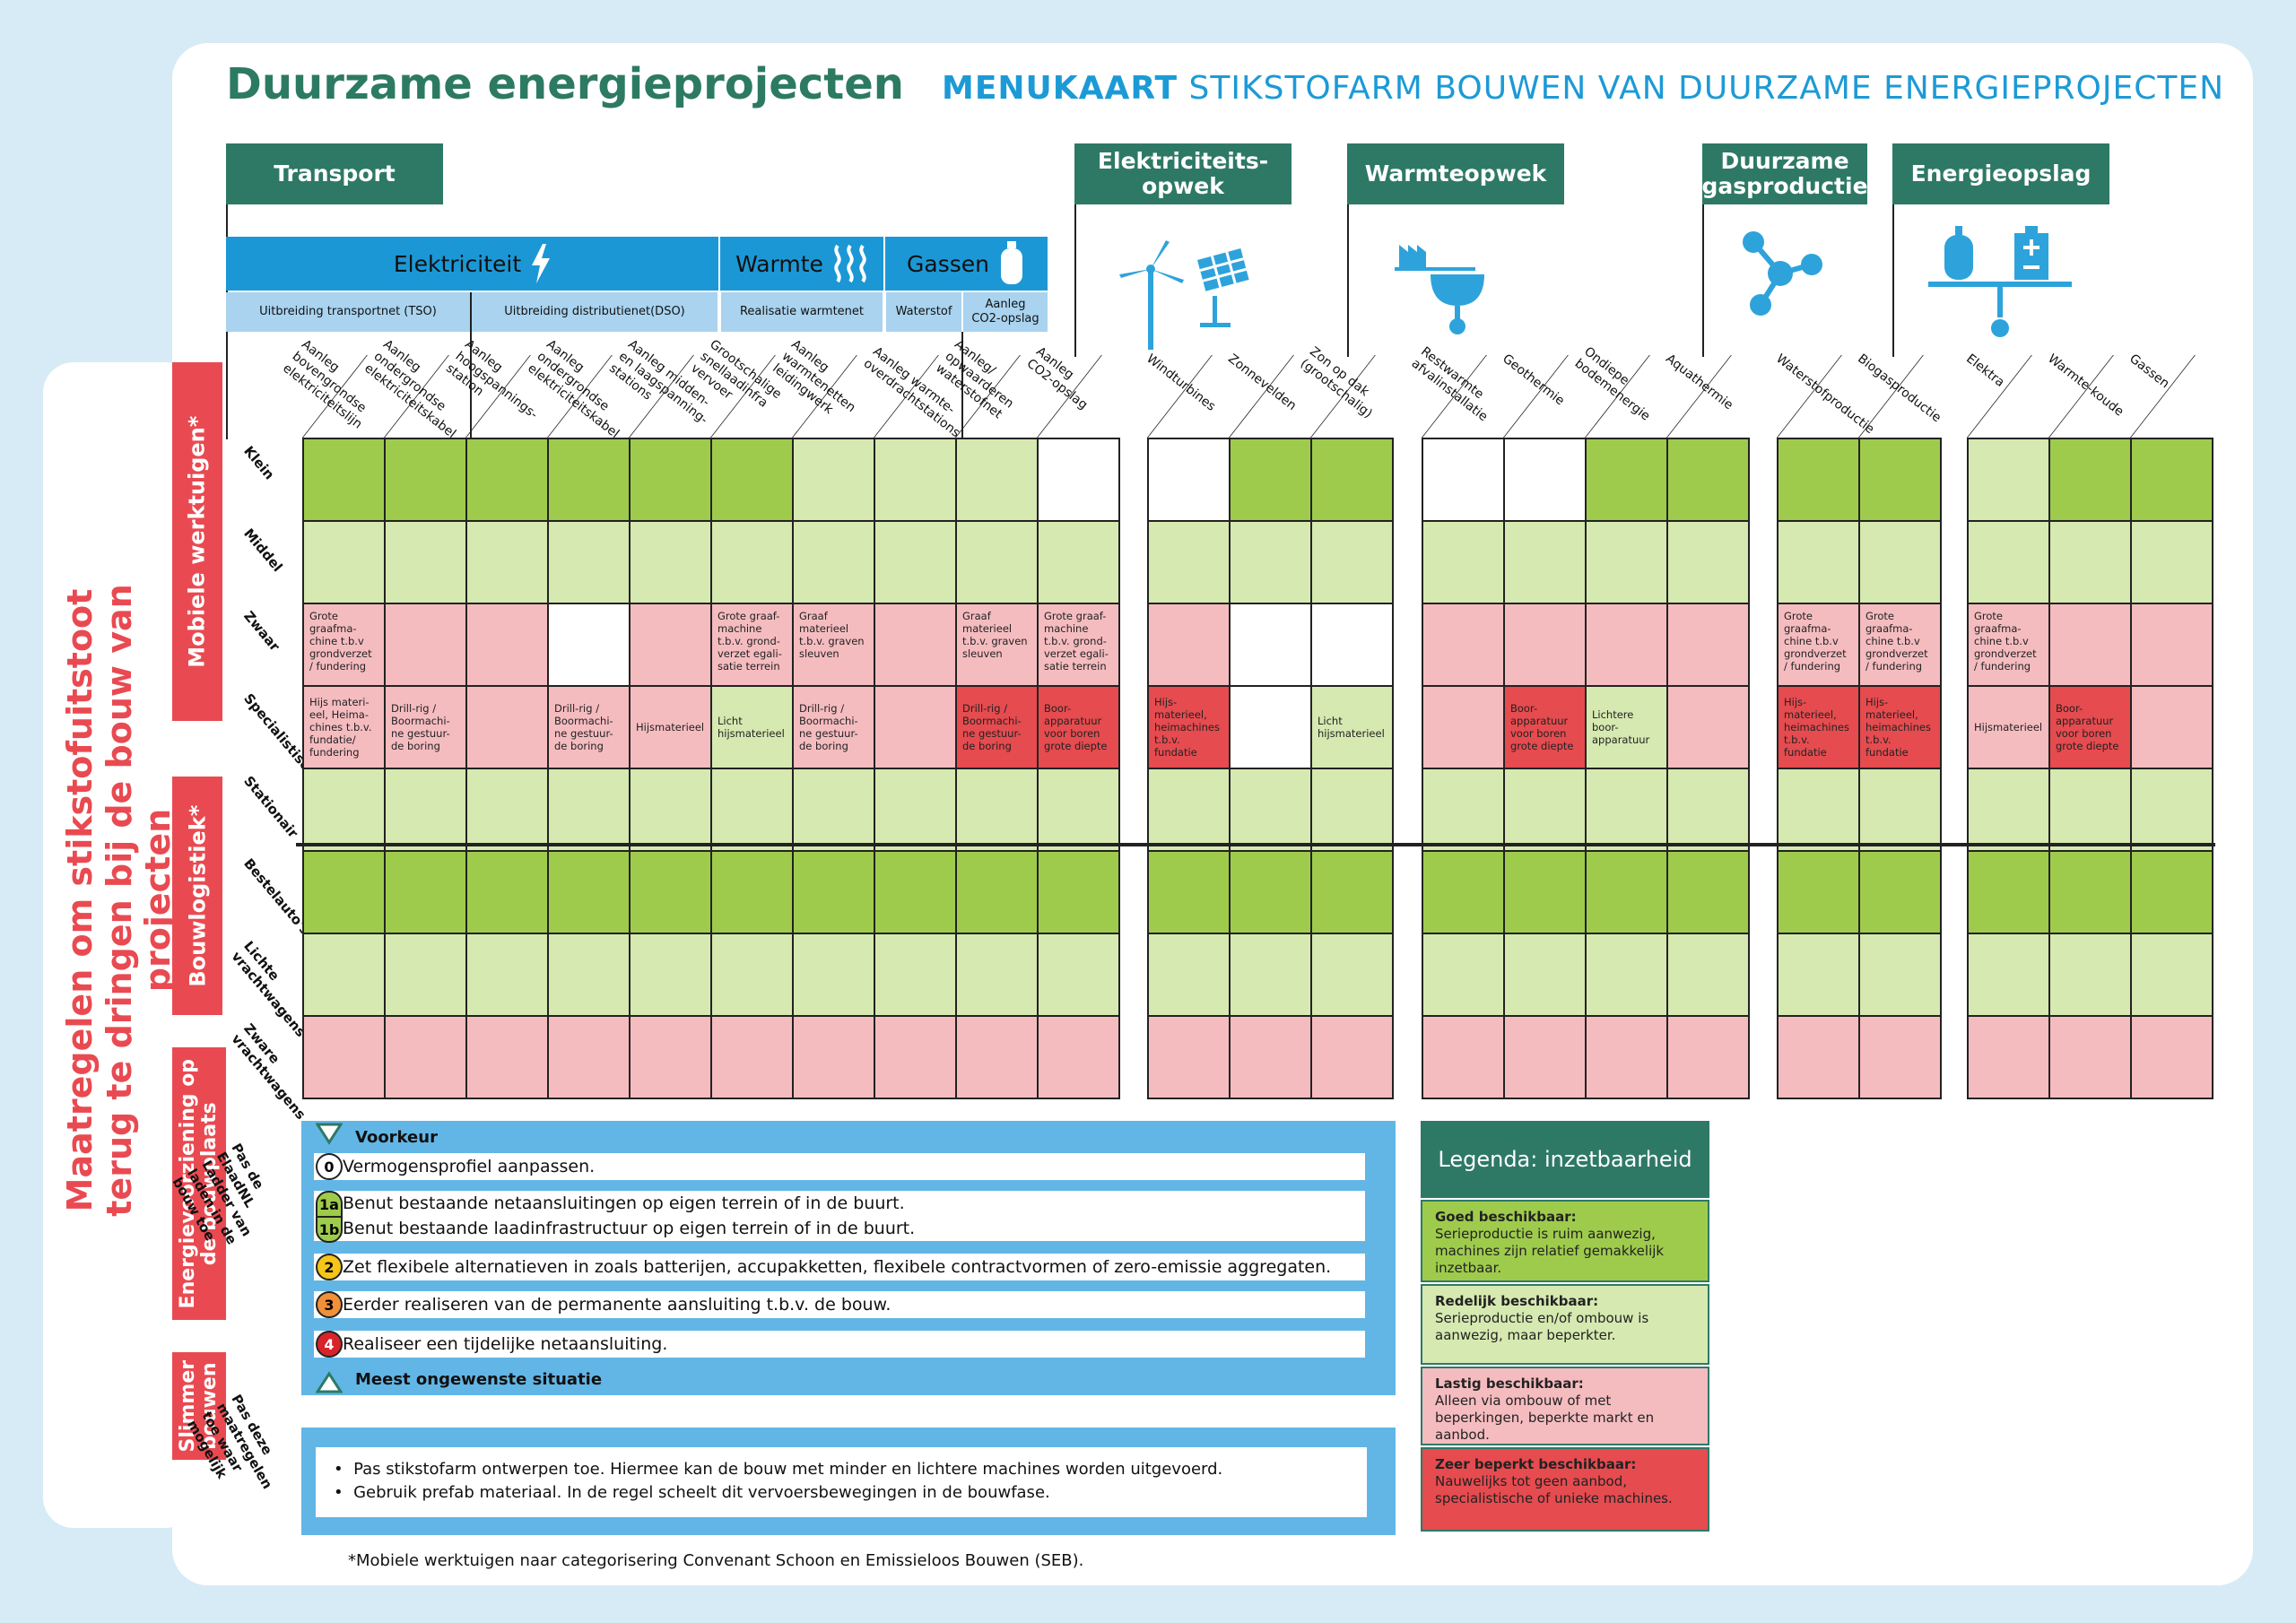 The height and width of the screenshot is (1623, 2296). What do you see at coordinates (1439, 289) in the screenshot?
I see `heat-plant-icon` at bounding box center [1439, 289].